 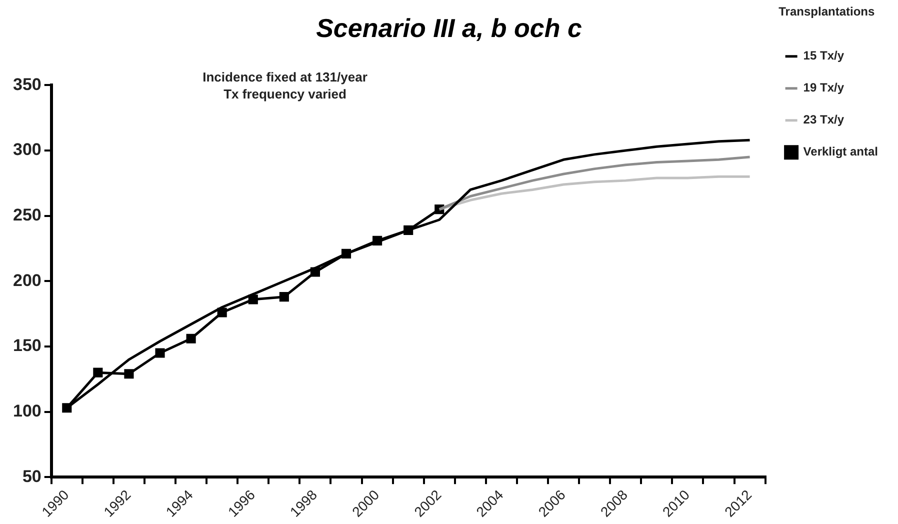 I want to click on legend-label: 15 Tx/y, so click(x=823, y=55).